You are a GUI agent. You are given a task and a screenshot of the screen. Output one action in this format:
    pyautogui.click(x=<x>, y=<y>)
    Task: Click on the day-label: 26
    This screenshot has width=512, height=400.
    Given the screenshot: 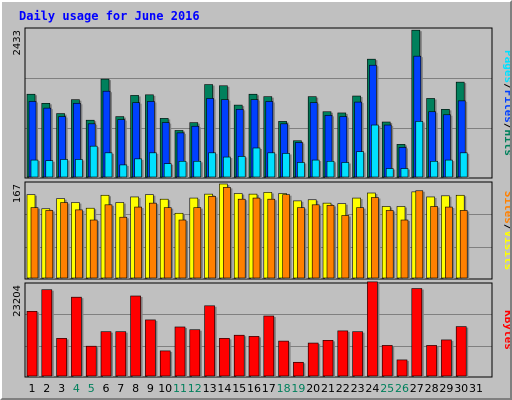 What is the action you would take?
    pyautogui.click(x=402, y=388)
    